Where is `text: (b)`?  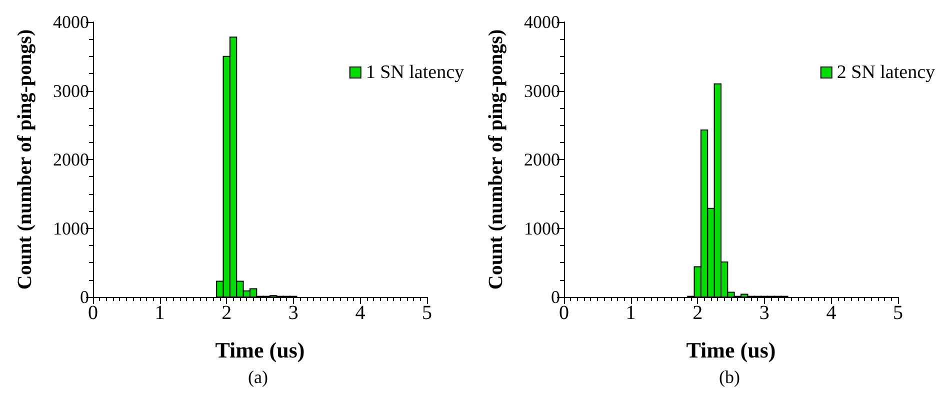
text: (b) is located at coordinates (729, 377).